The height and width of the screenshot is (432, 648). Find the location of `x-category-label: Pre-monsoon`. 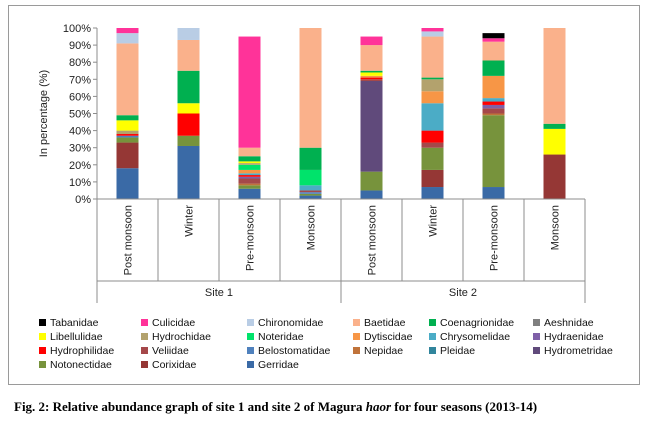

x-category-label: Pre-monsoon is located at coordinates (495, 238).